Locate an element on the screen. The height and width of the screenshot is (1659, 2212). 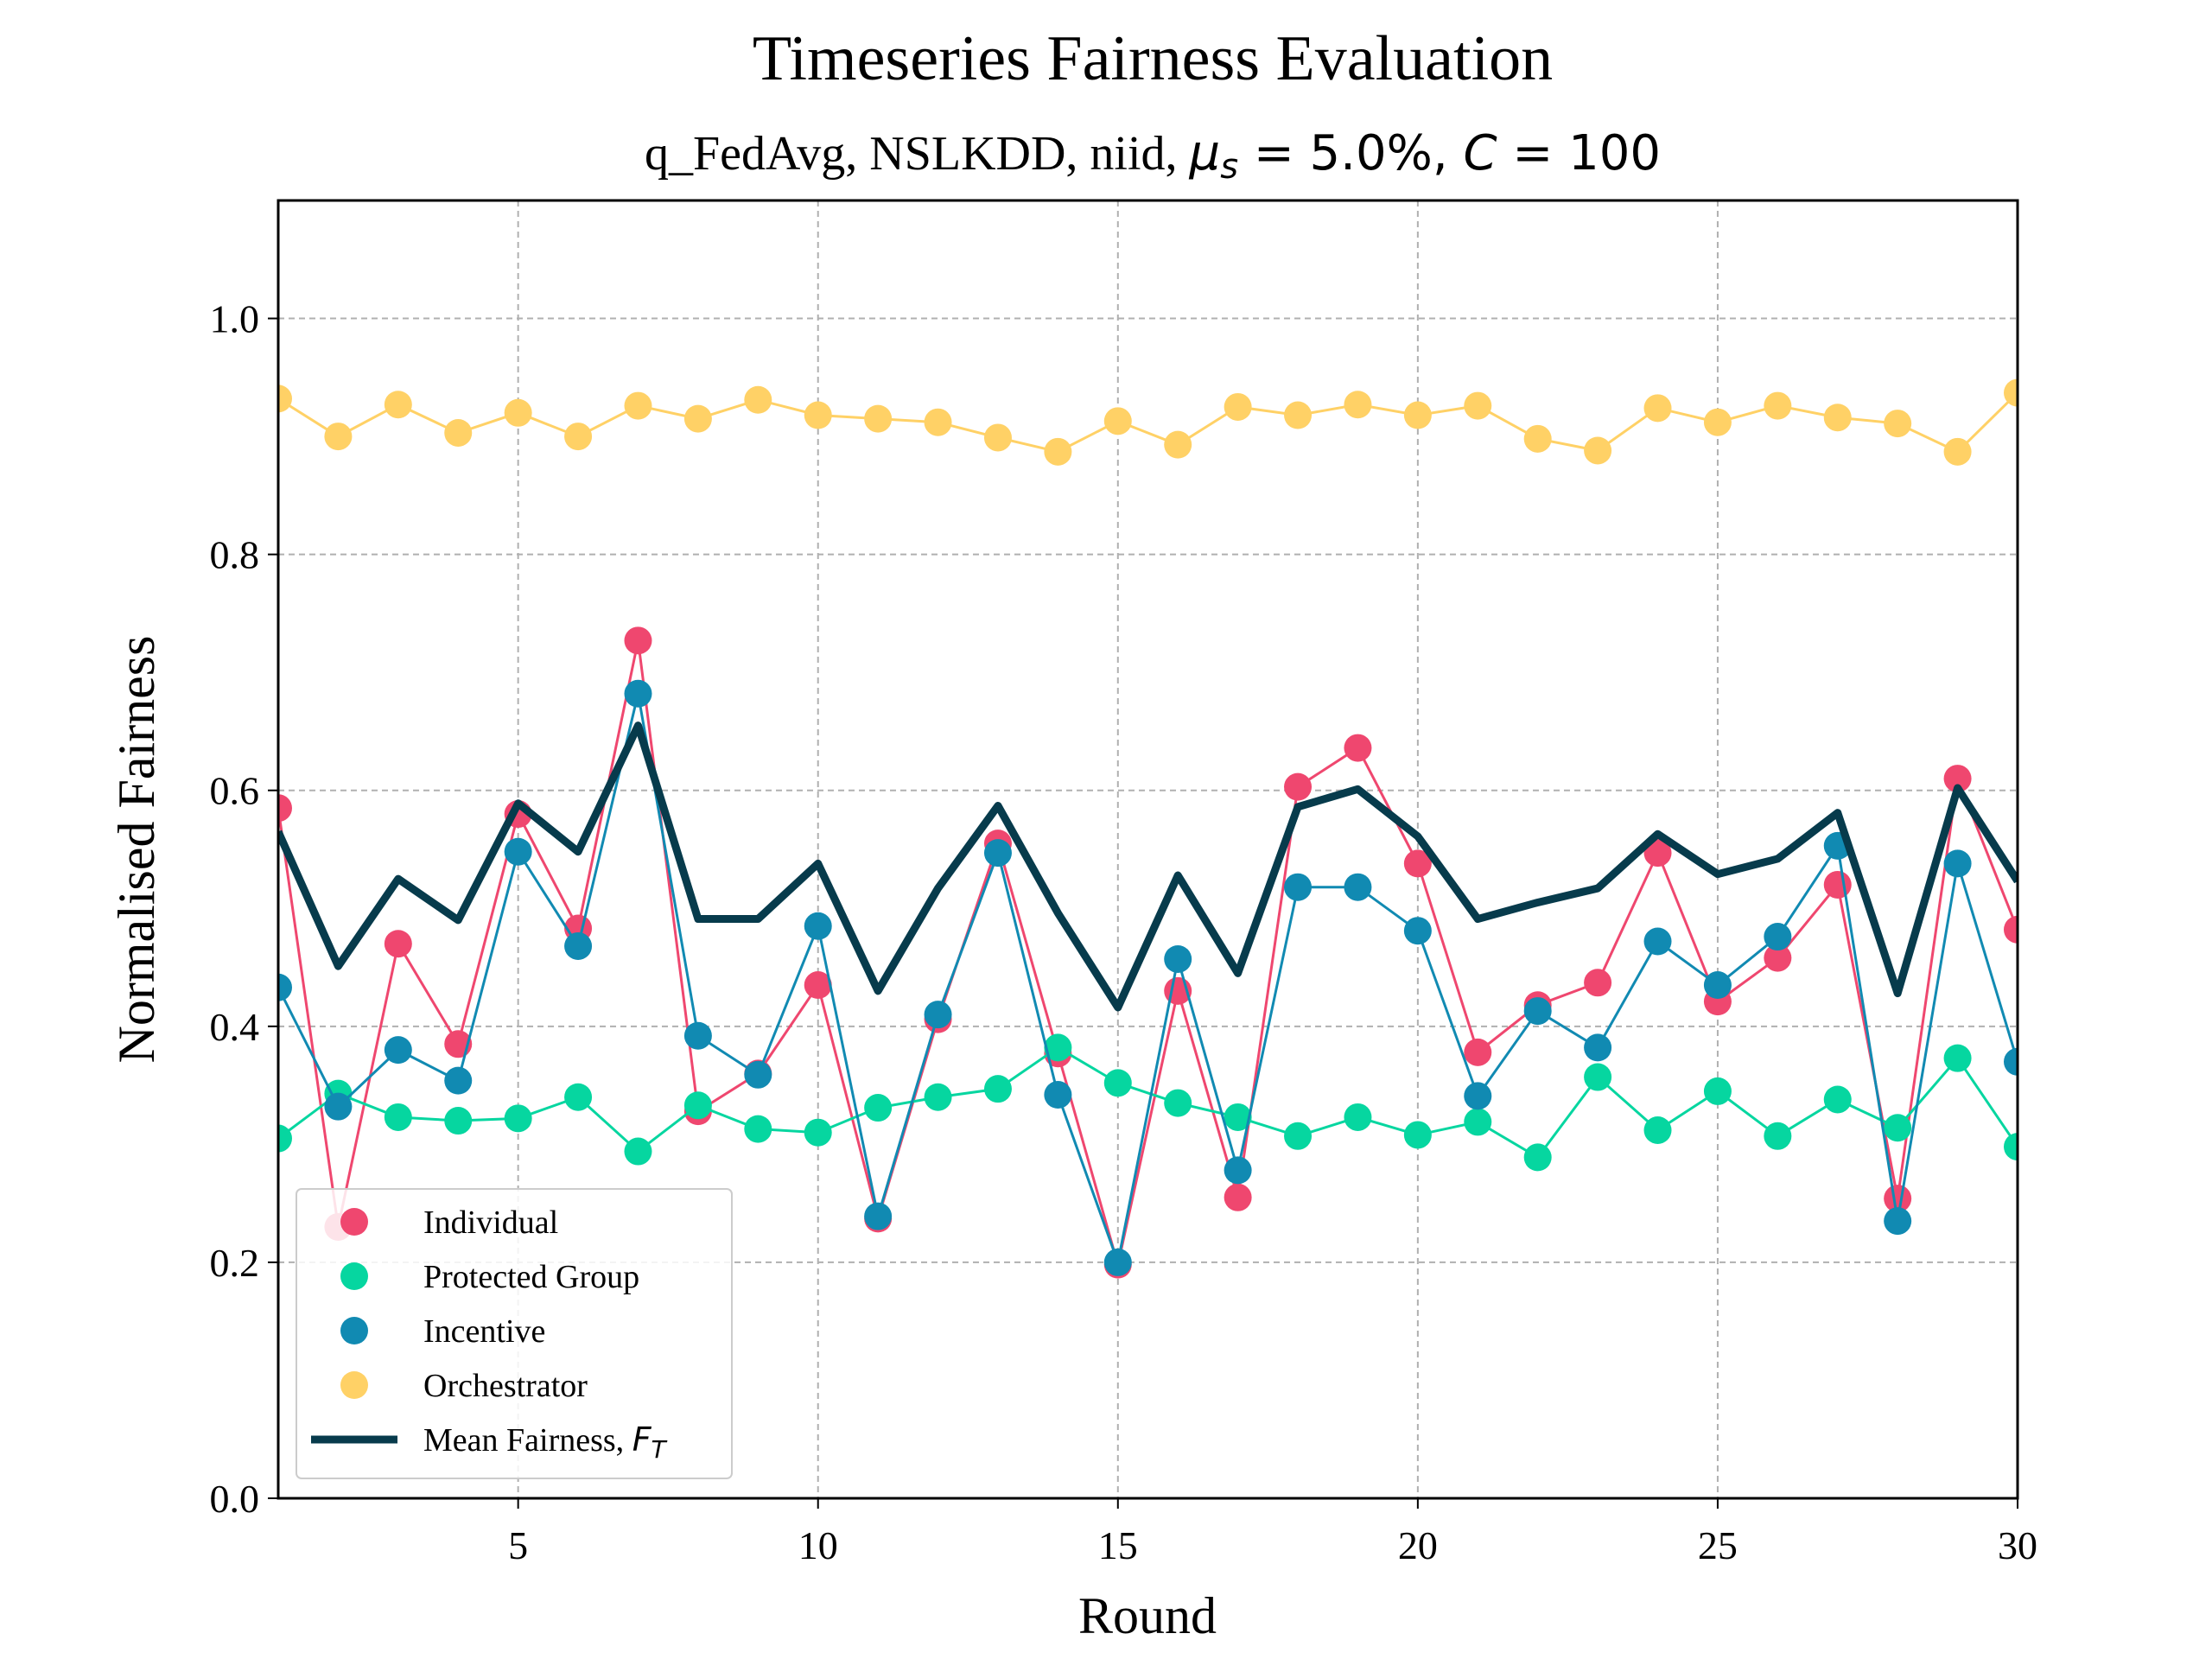
series-line-protected-group is located at coordinates (1148, 1103).